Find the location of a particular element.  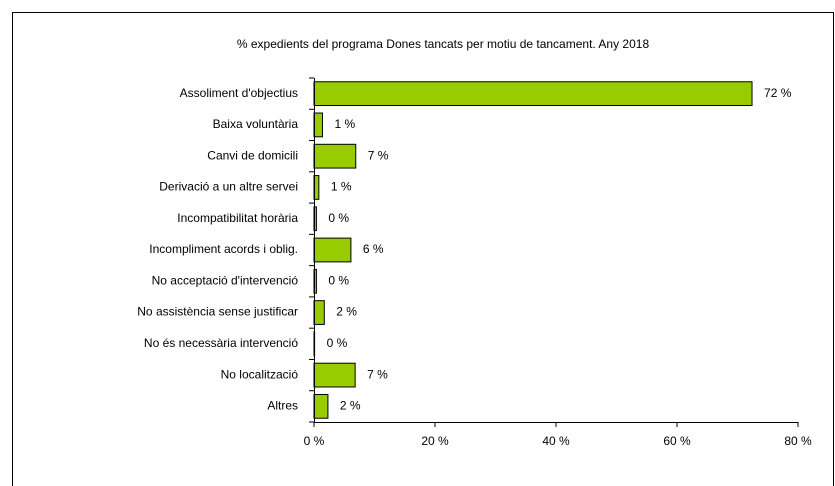

y-tick-label: Derivació a un altre servei is located at coordinates (228, 187).